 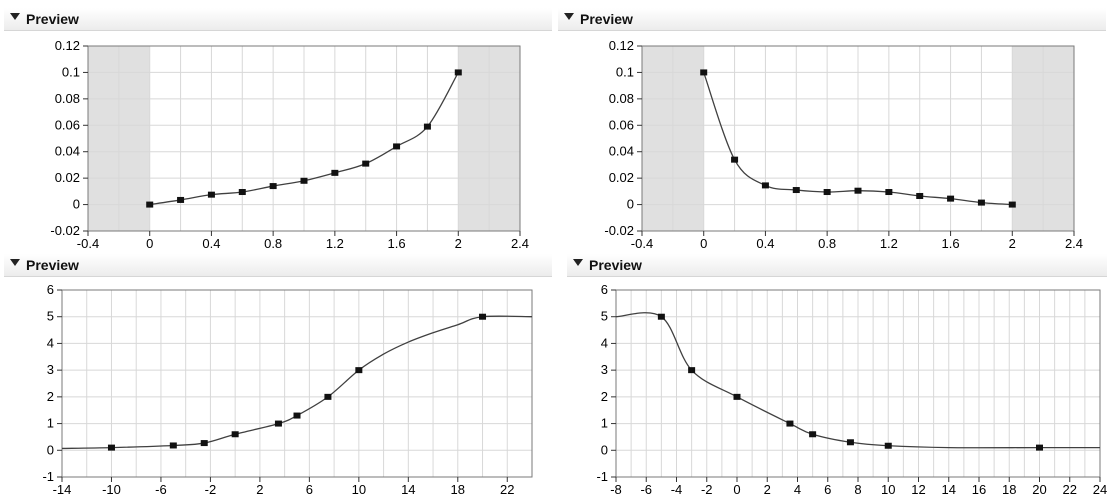 What do you see at coordinates (507, 489) in the screenshot?
I see `x-tick-label: 22` at bounding box center [507, 489].